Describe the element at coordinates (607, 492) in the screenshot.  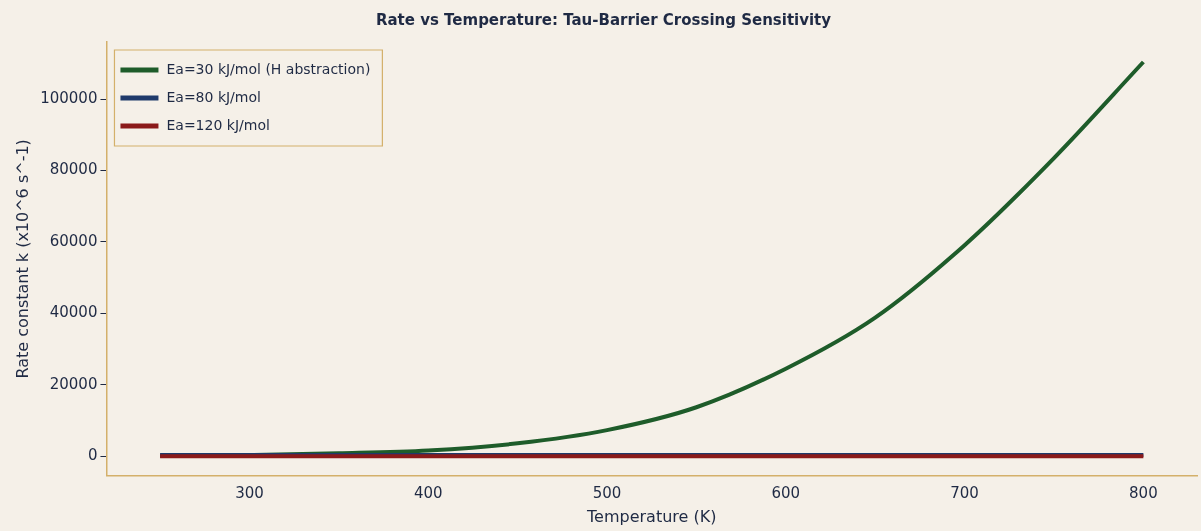
I see `x-tick-label: 500` at that location.